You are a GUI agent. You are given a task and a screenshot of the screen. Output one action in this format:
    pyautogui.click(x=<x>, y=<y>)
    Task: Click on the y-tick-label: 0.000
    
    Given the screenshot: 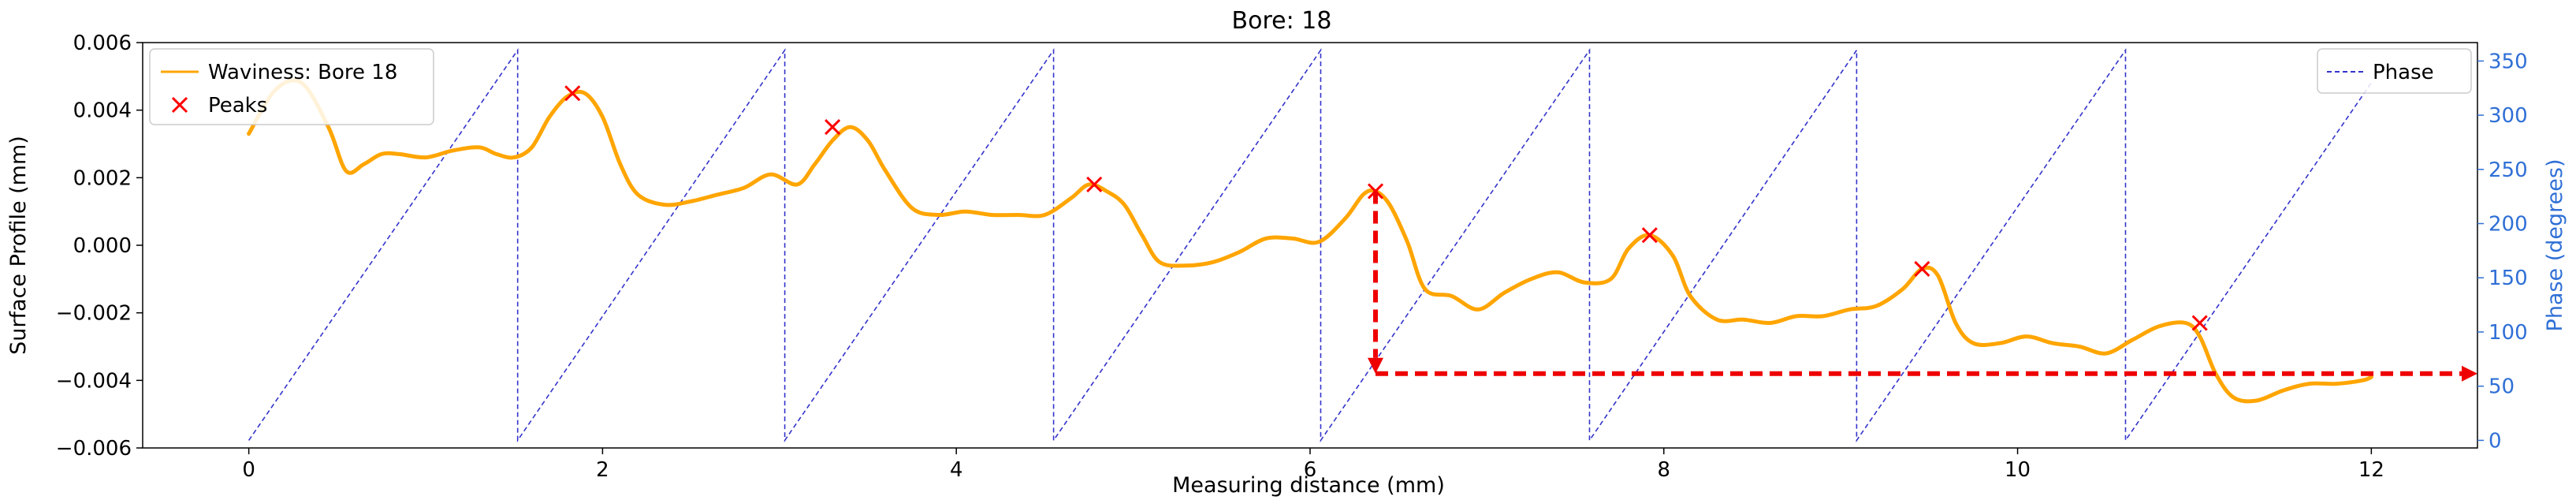 What is the action you would take?
    pyautogui.click(x=102, y=246)
    